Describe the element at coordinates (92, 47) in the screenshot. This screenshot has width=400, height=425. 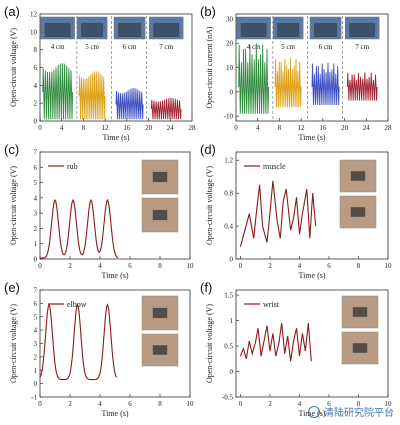
I see `segment-label: 5 cm` at that location.